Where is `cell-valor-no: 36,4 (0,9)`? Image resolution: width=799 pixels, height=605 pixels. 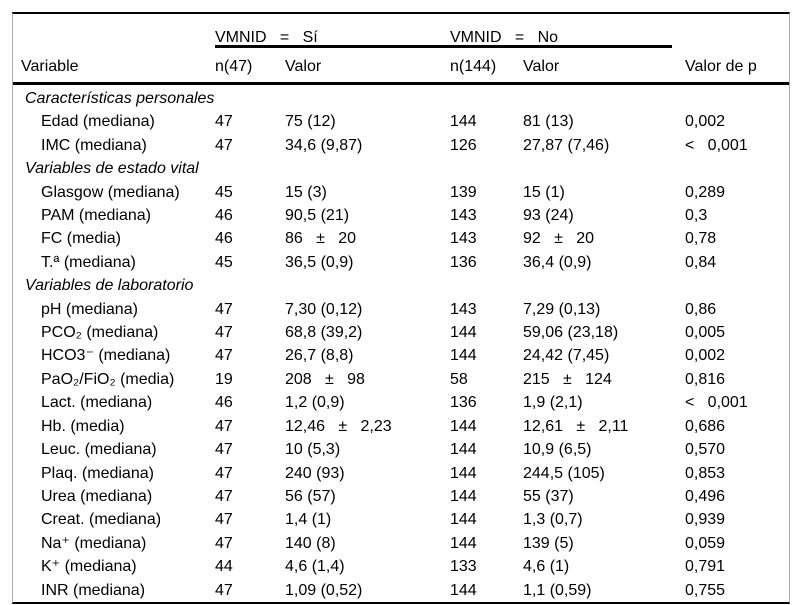 cell-valor-no: 36,4 (0,9) is located at coordinates (557, 262).